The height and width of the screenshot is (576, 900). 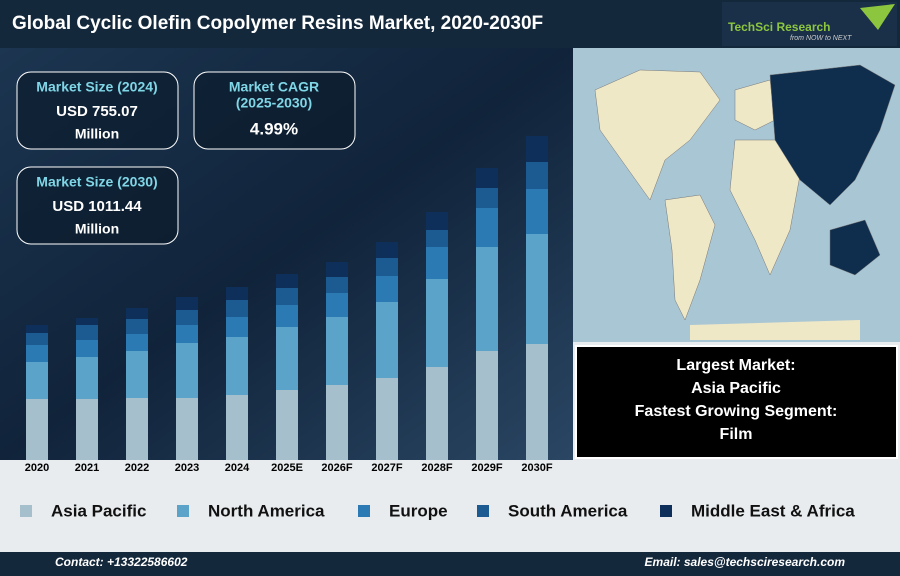 I want to click on logo-tagline: from NOW to NEXT, so click(x=821, y=38).